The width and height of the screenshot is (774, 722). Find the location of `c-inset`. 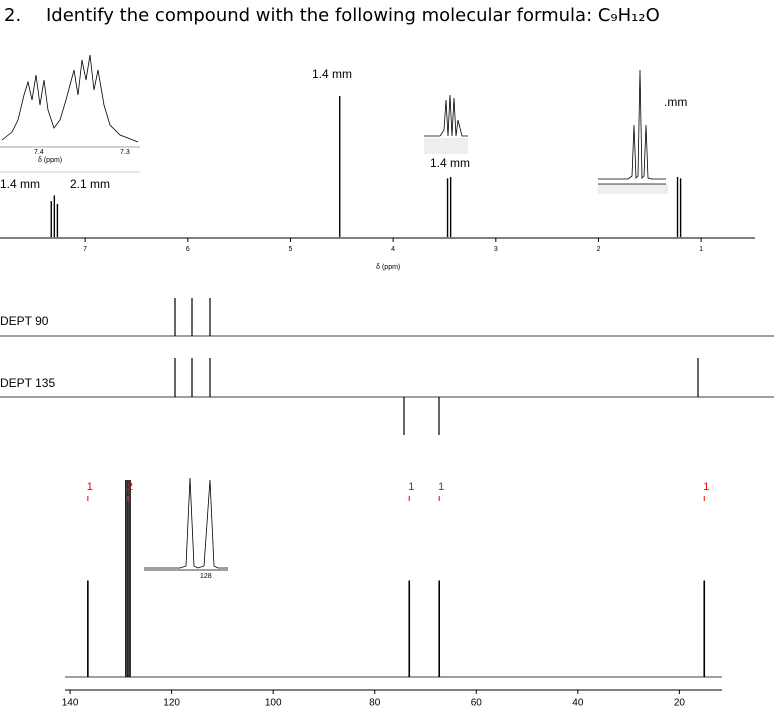

c-inset is located at coordinates (186, 524).